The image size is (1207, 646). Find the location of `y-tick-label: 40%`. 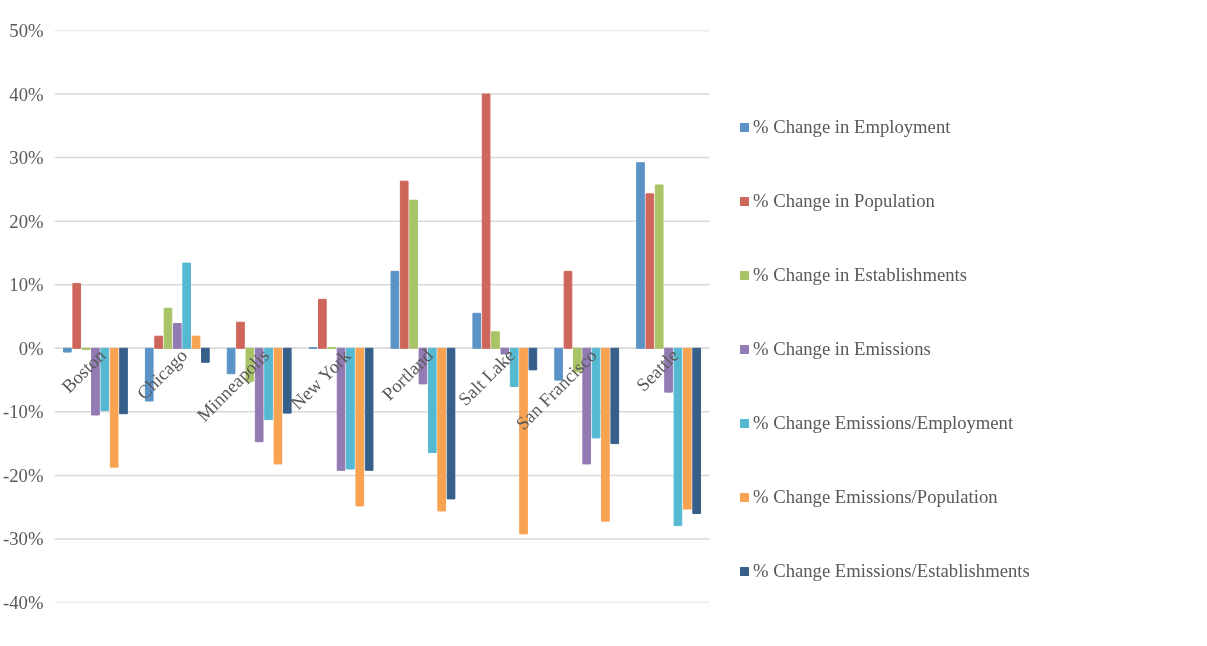

y-tick-label: 40% is located at coordinates (26, 94).